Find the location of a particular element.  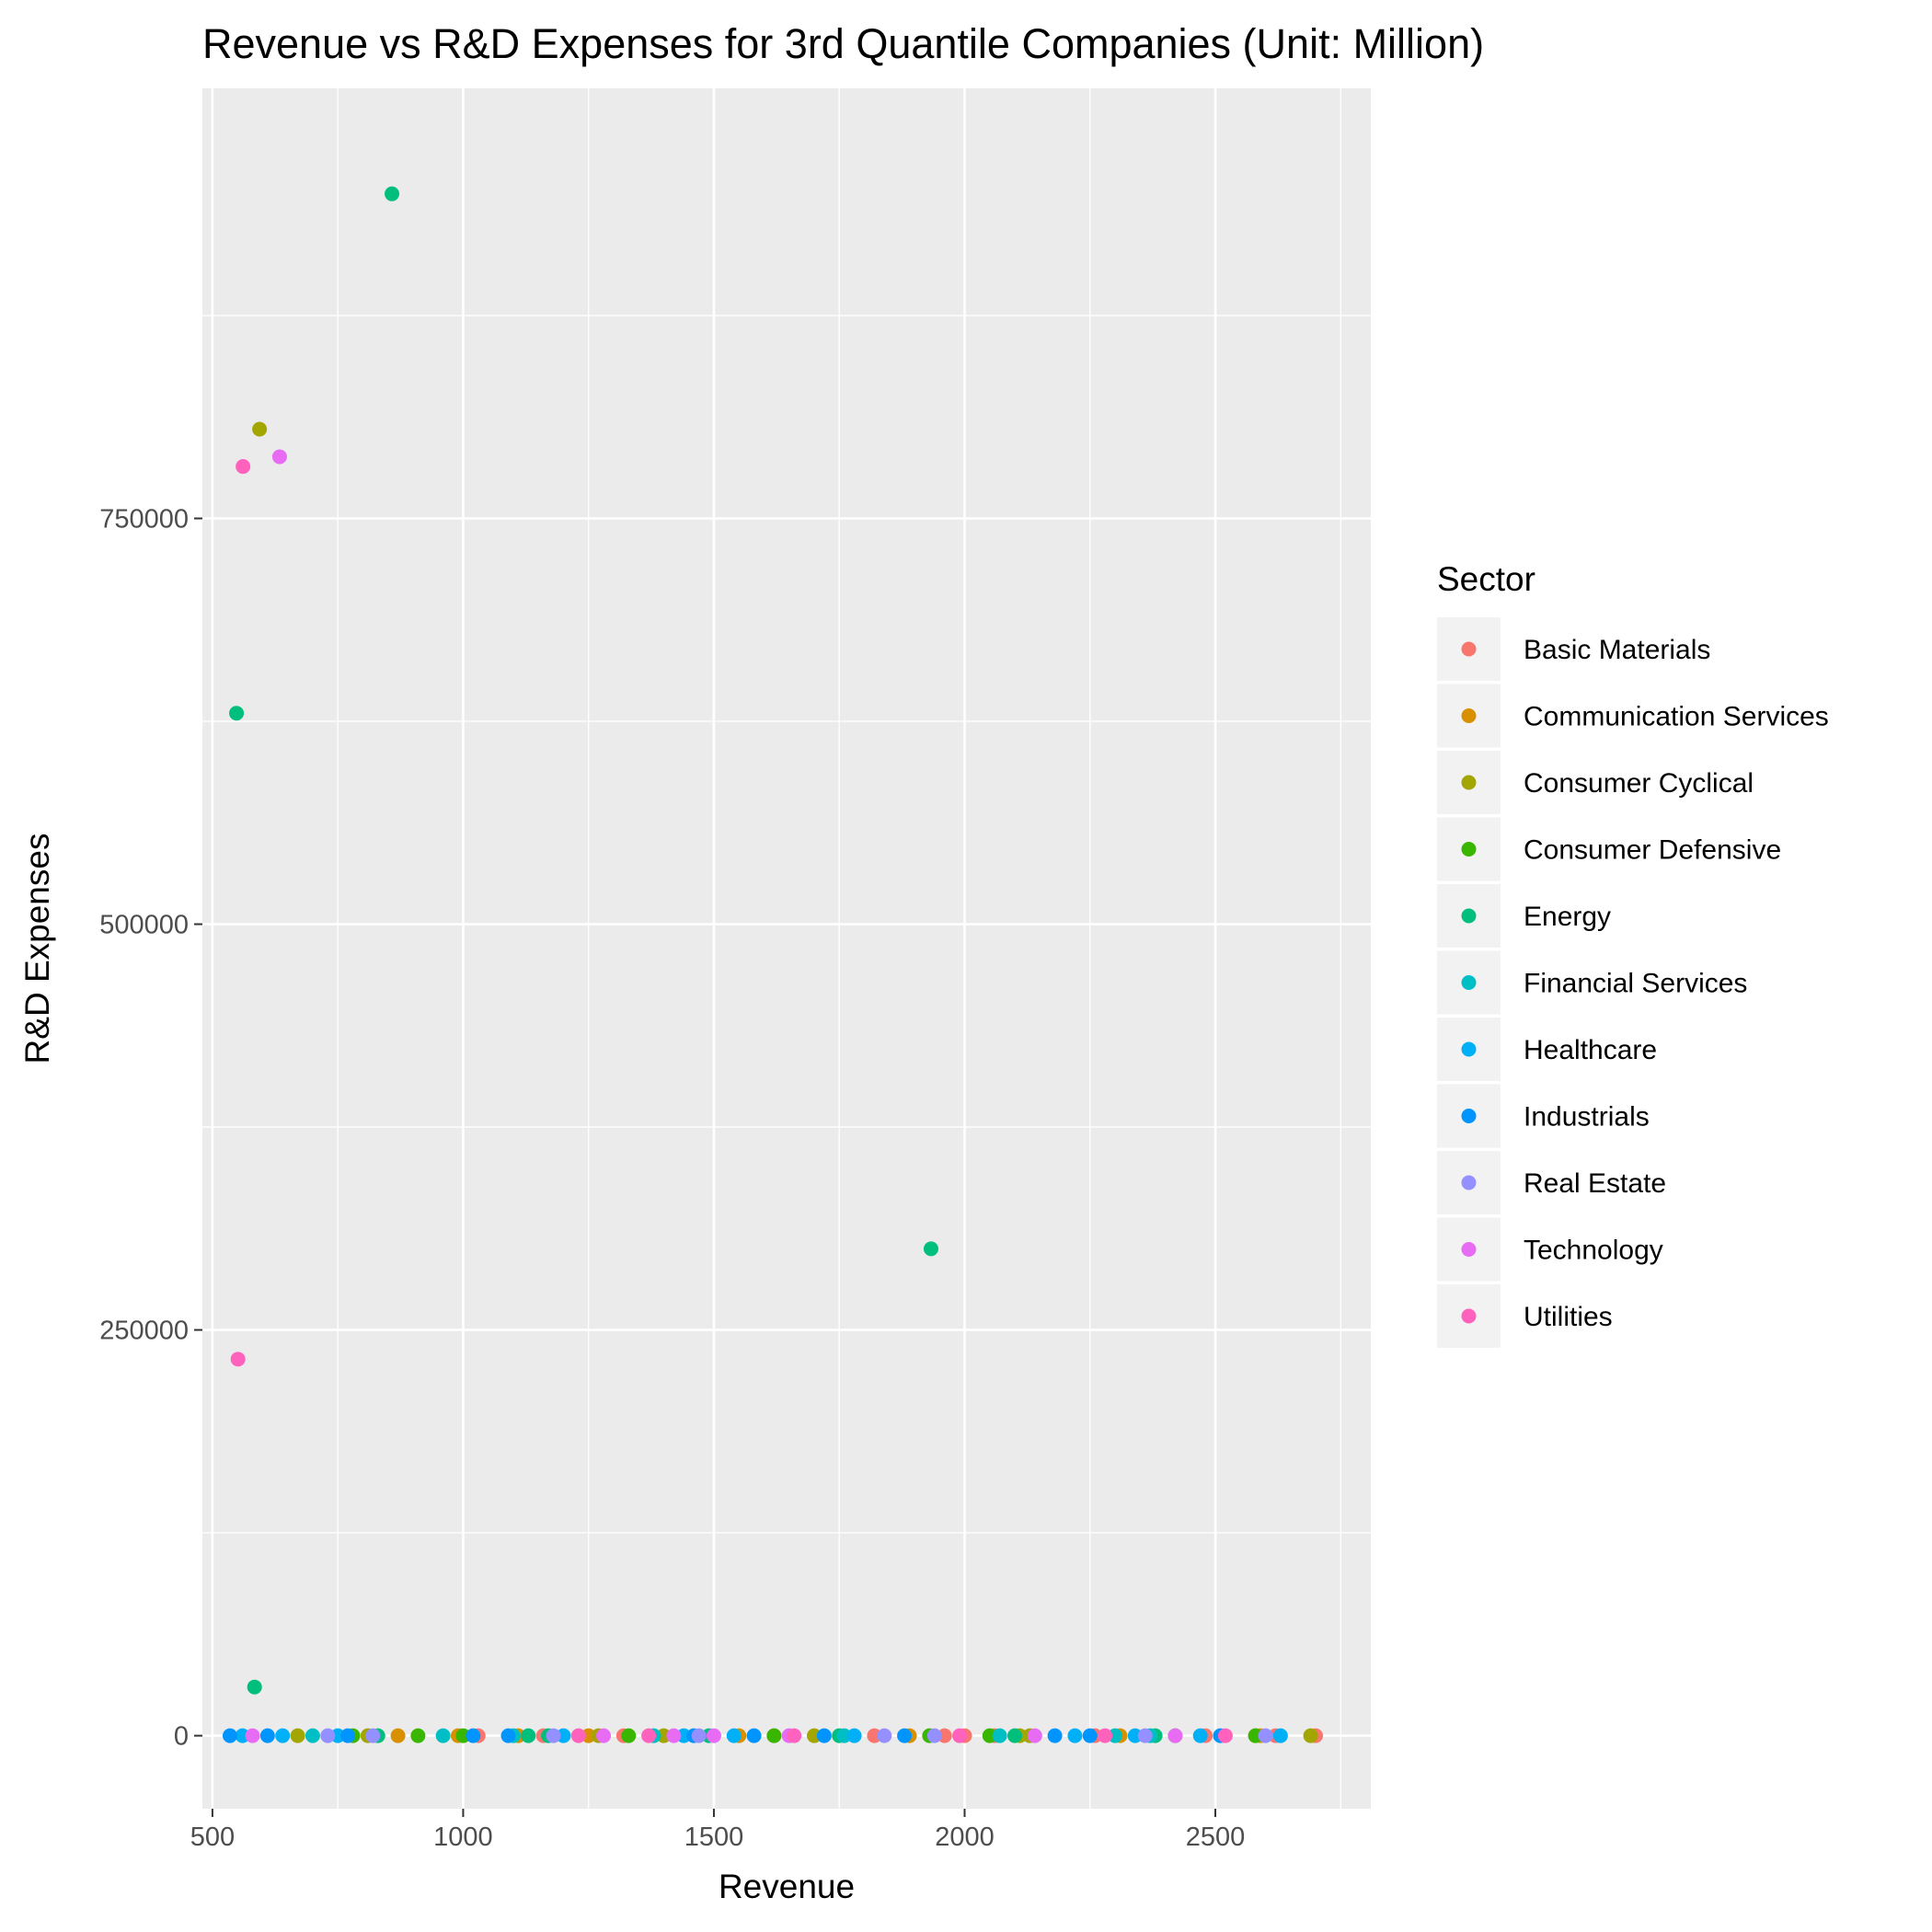

y-tick-label: 250000 is located at coordinates (144, 1331).